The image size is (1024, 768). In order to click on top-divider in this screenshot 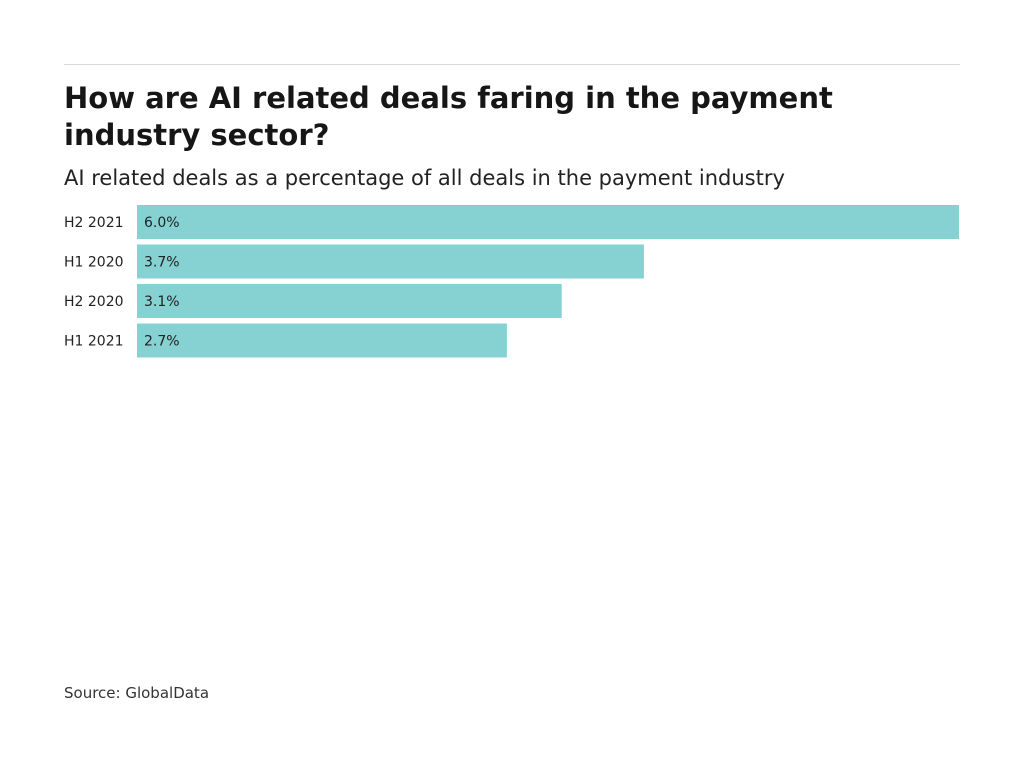, I will do `click(512, 64)`.